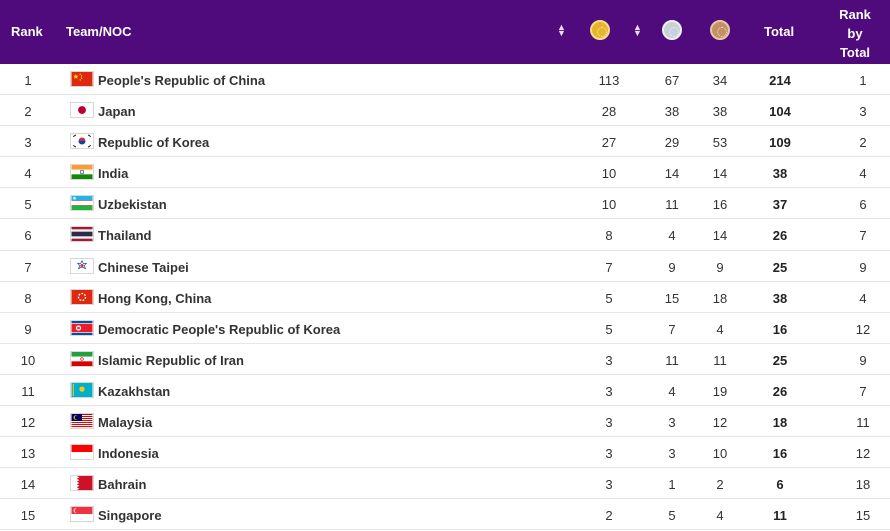  I want to click on bronze-count: 2, so click(720, 485).